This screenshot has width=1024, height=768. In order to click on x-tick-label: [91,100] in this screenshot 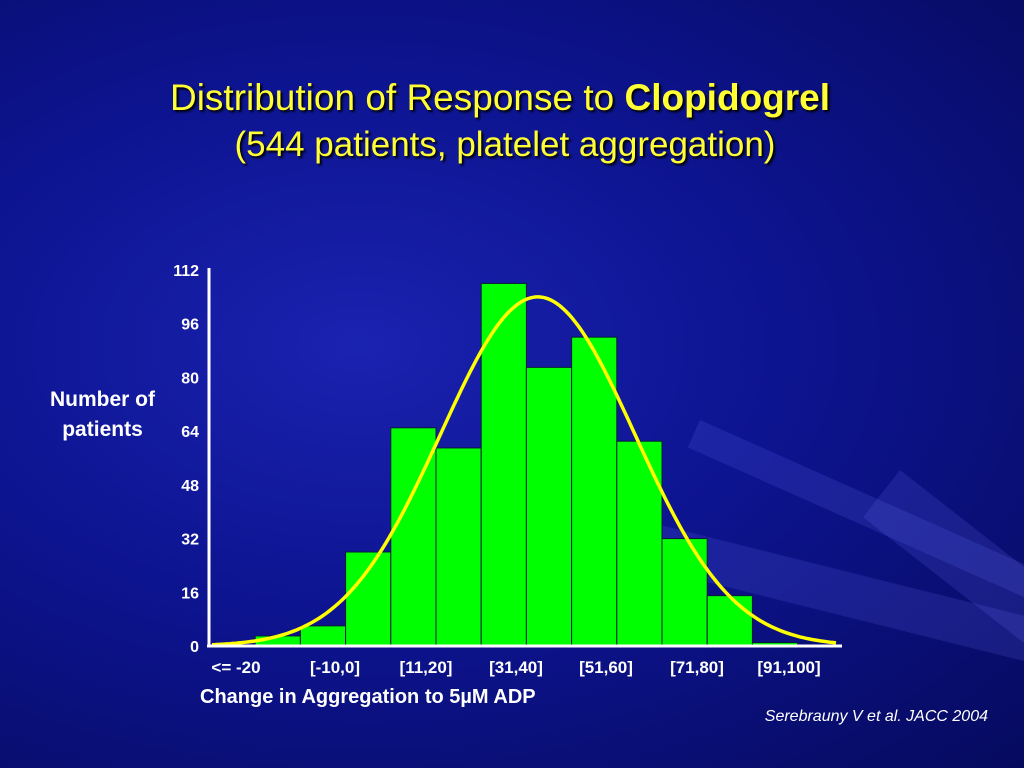, I will do `click(788, 667)`.